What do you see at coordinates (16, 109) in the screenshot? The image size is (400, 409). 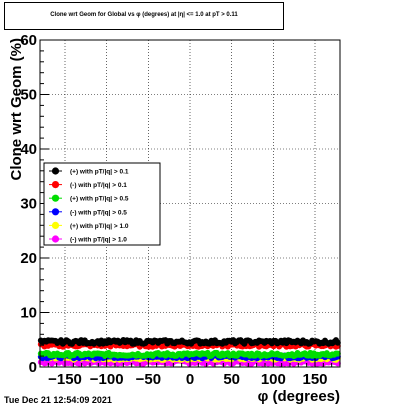 I see `y-axis-label: Clone wrt Geom (%)` at bounding box center [16, 109].